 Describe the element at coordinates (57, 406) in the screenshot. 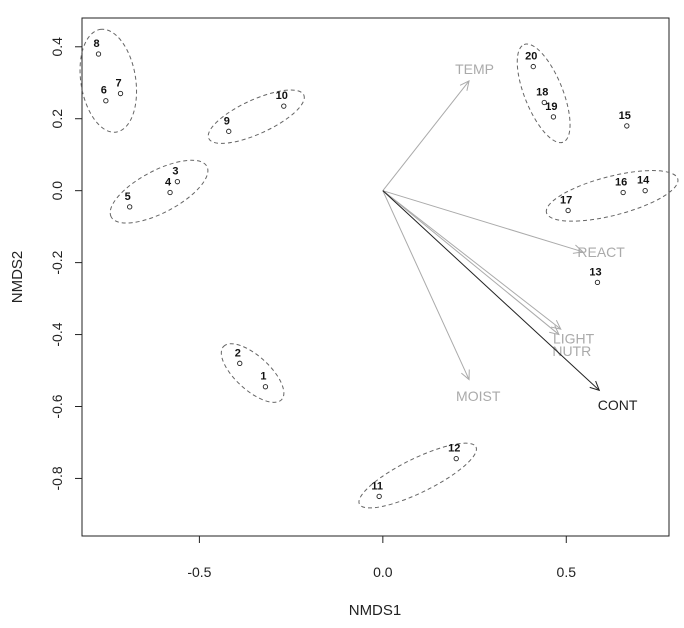

I see `y-tick-label: -0.6` at that location.